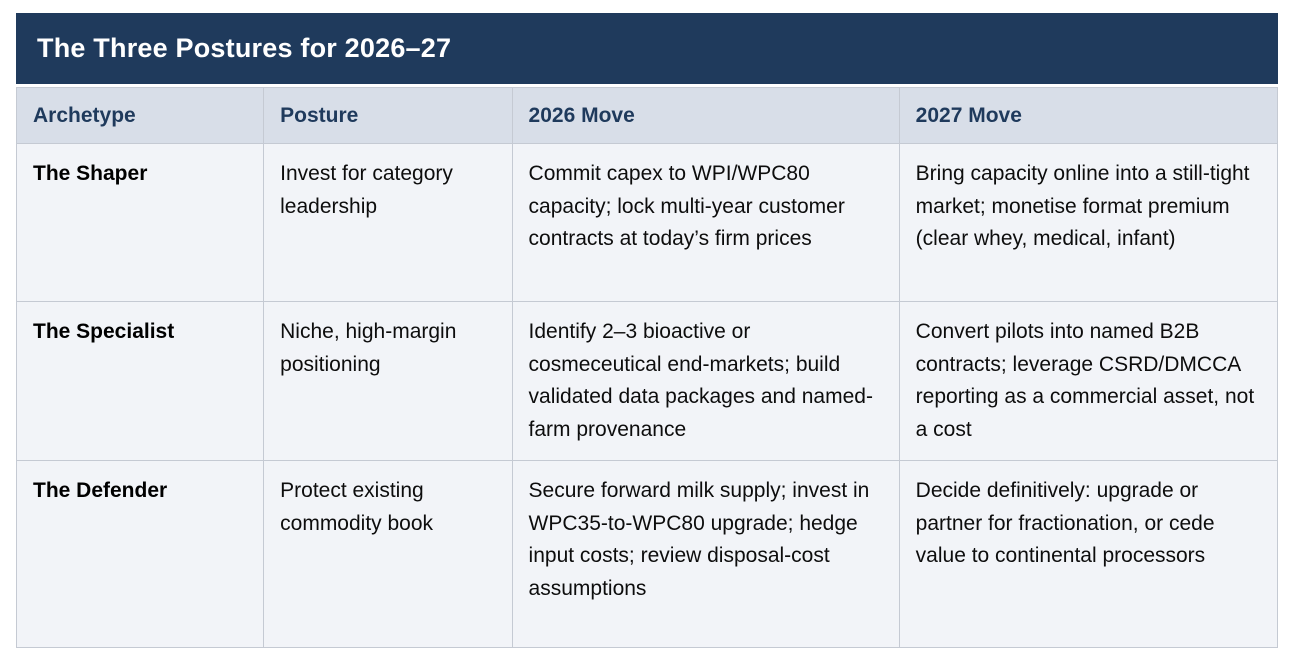 The height and width of the screenshot is (654, 1294). Describe the element at coordinates (140, 222) in the screenshot. I see `archetype-cell: The Shaper` at that location.